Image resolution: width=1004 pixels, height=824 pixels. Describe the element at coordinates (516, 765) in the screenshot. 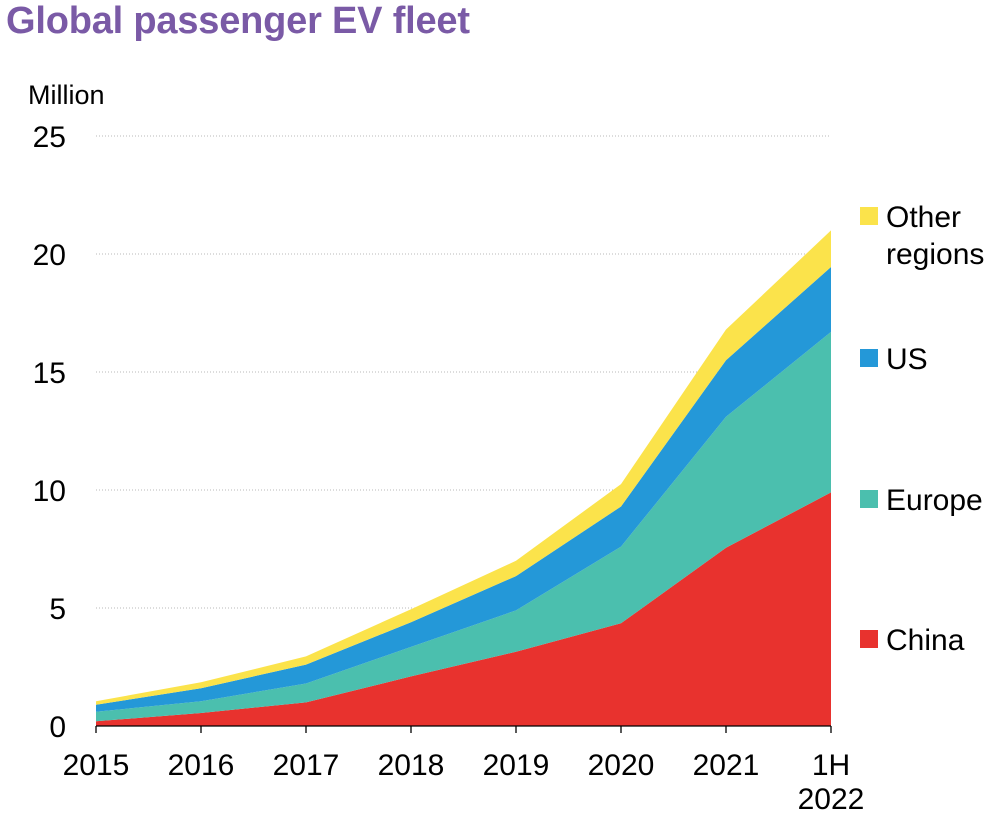

I see `x-tick-label: 2019` at that location.